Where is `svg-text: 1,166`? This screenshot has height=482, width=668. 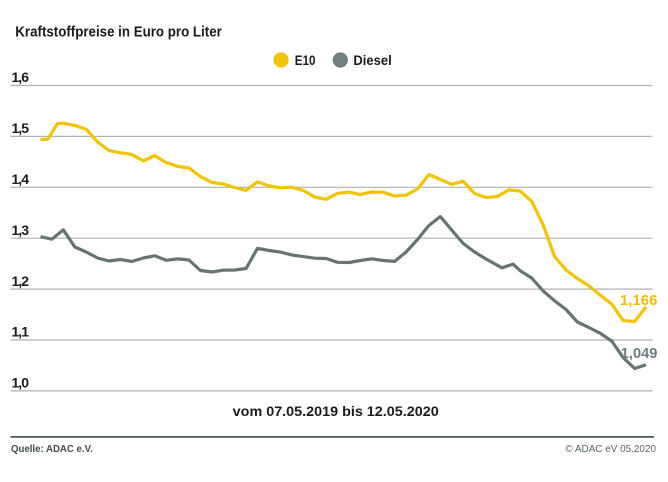 svg-text: 1,166 is located at coordinates (638, 300).